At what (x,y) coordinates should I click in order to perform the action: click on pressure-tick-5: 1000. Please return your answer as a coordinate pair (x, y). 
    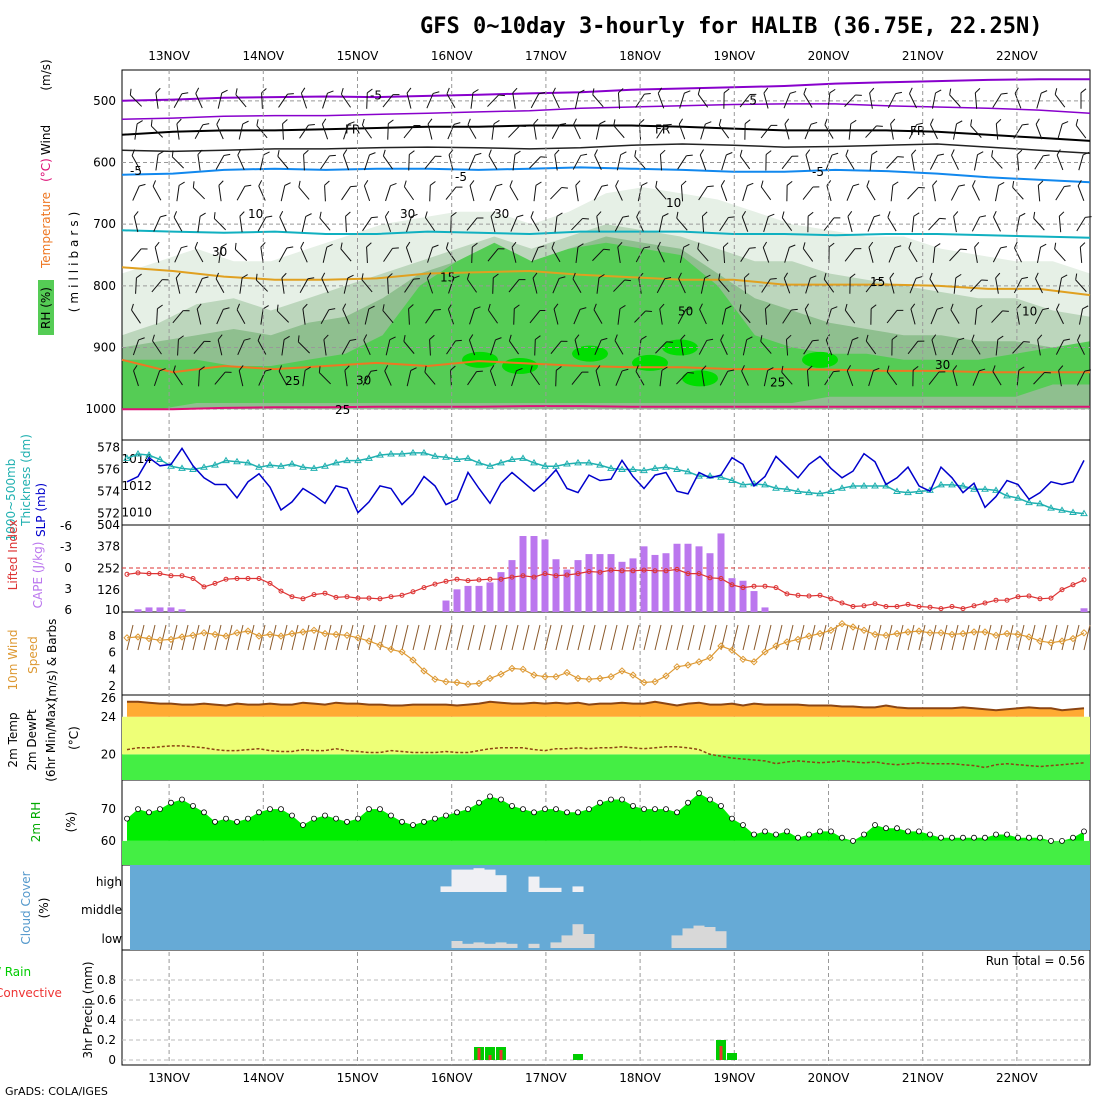
    Looking at the image, I should click on (100, 409).